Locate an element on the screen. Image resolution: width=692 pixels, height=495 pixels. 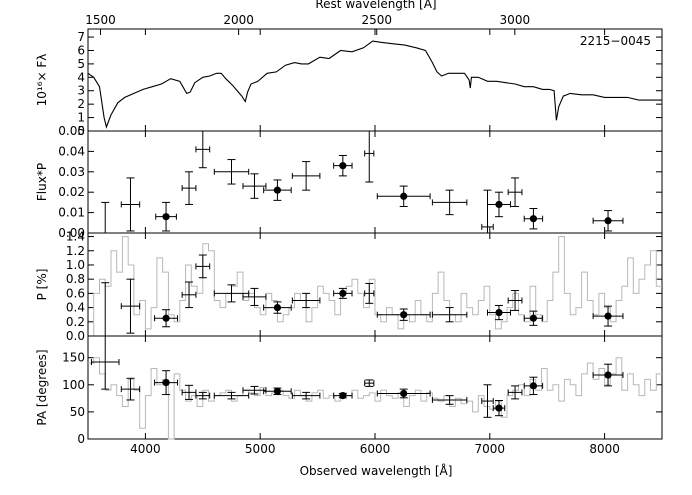
x-tick-label: 4000 is located at coordinates (145, 449).